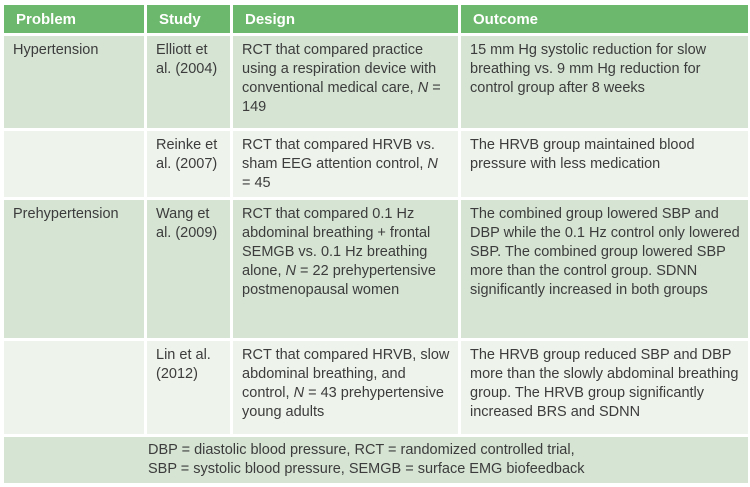  I want to click on cell-problem: Prehypertension, so click(74, 269).